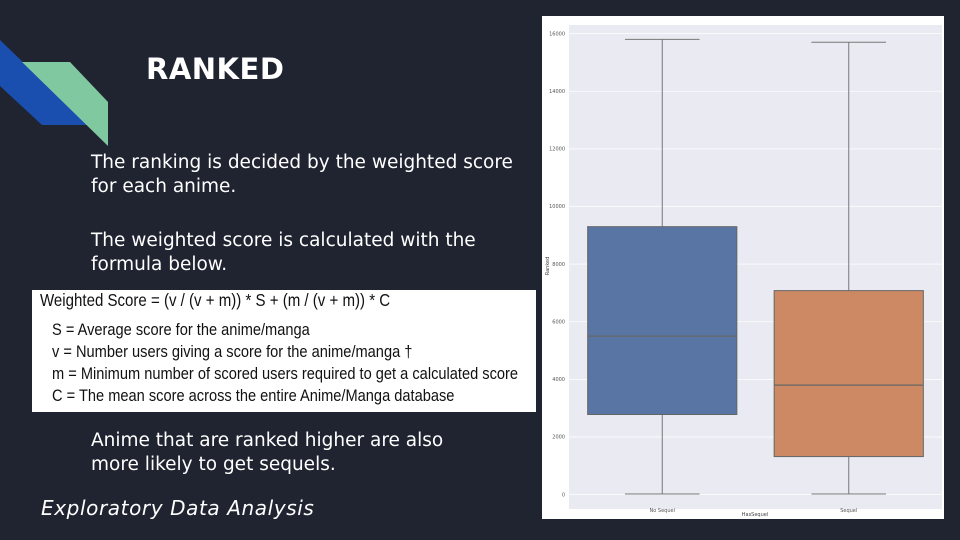 The image size is (960, 540). Describe the element at coordinates (558, 322) in the screenshot. I see `y-tick-label: 6000` at that location.